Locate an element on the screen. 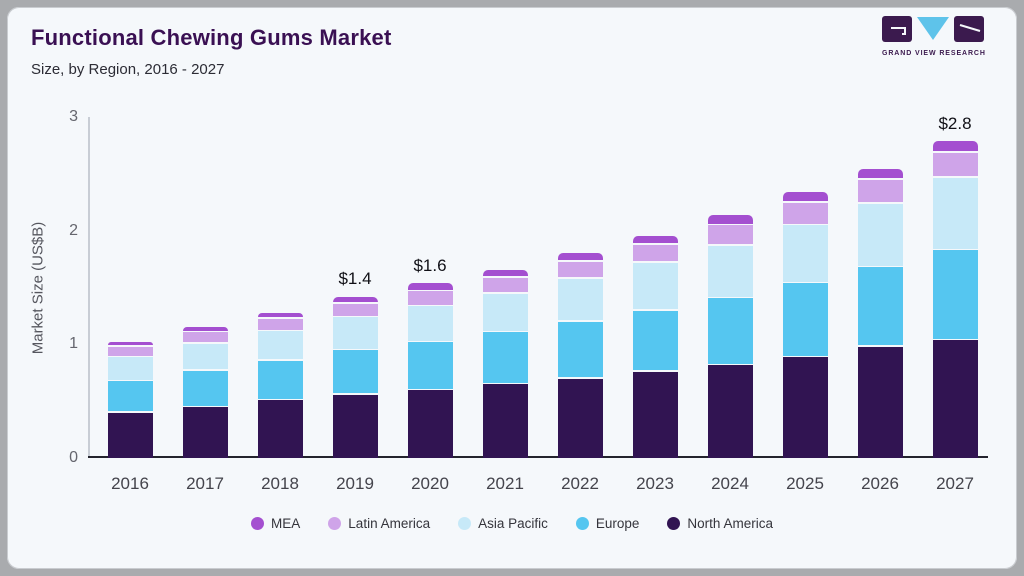  legend-item-europe: Europe is located at coordinates (607, 523).